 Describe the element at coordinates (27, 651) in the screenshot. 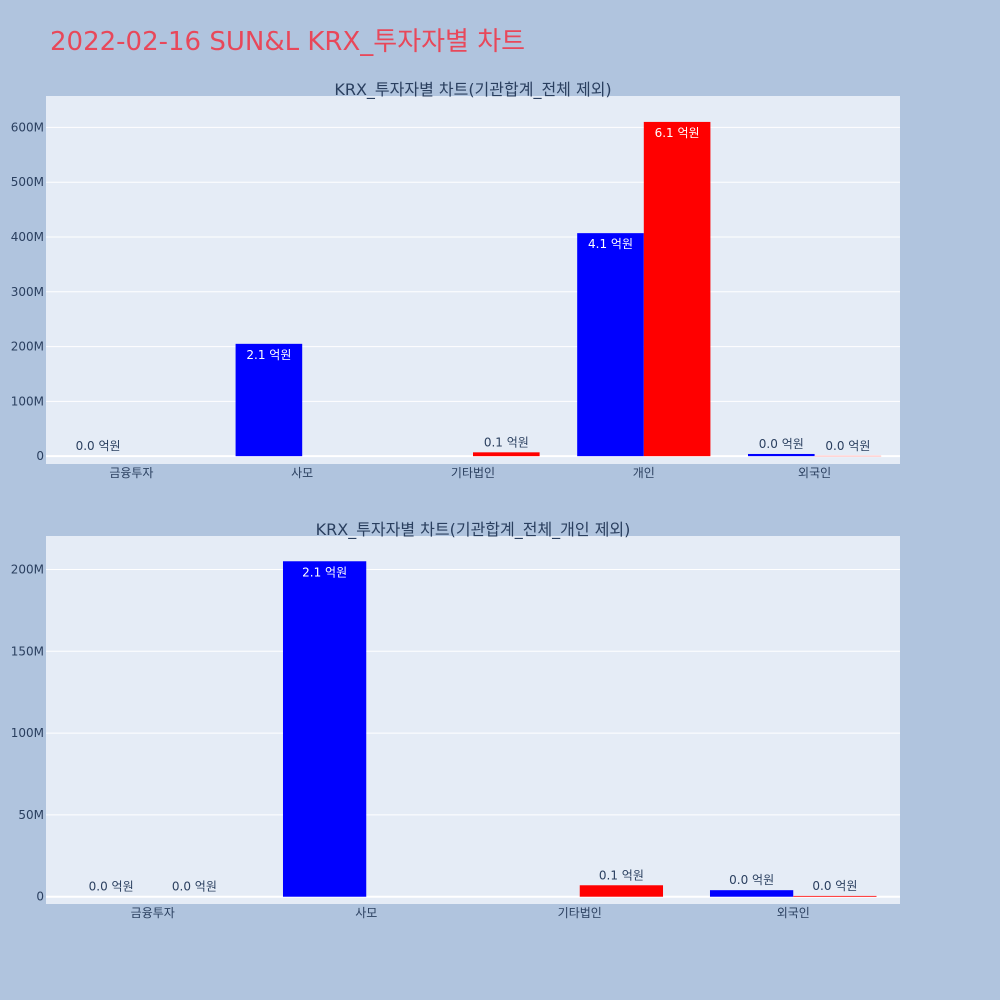

I see `y-tick-label: 150M` at that location.